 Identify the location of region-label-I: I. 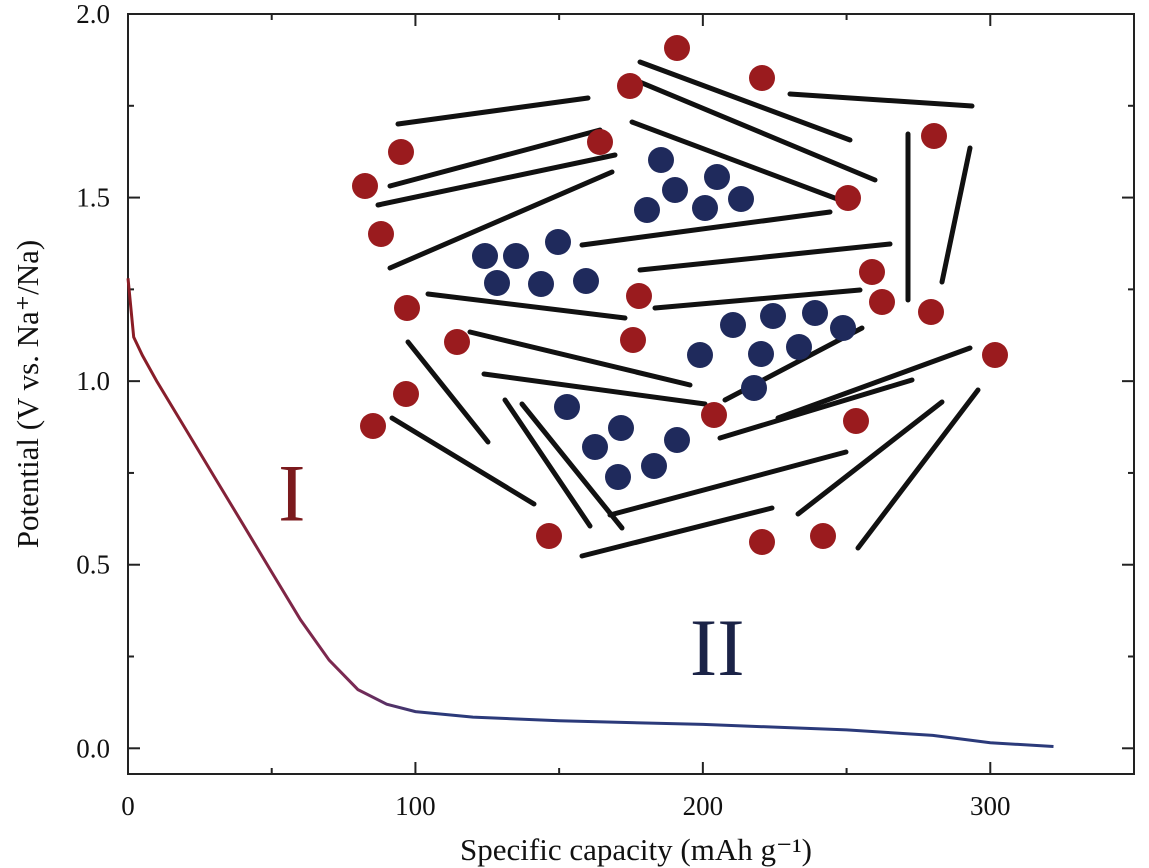
(291, 493).